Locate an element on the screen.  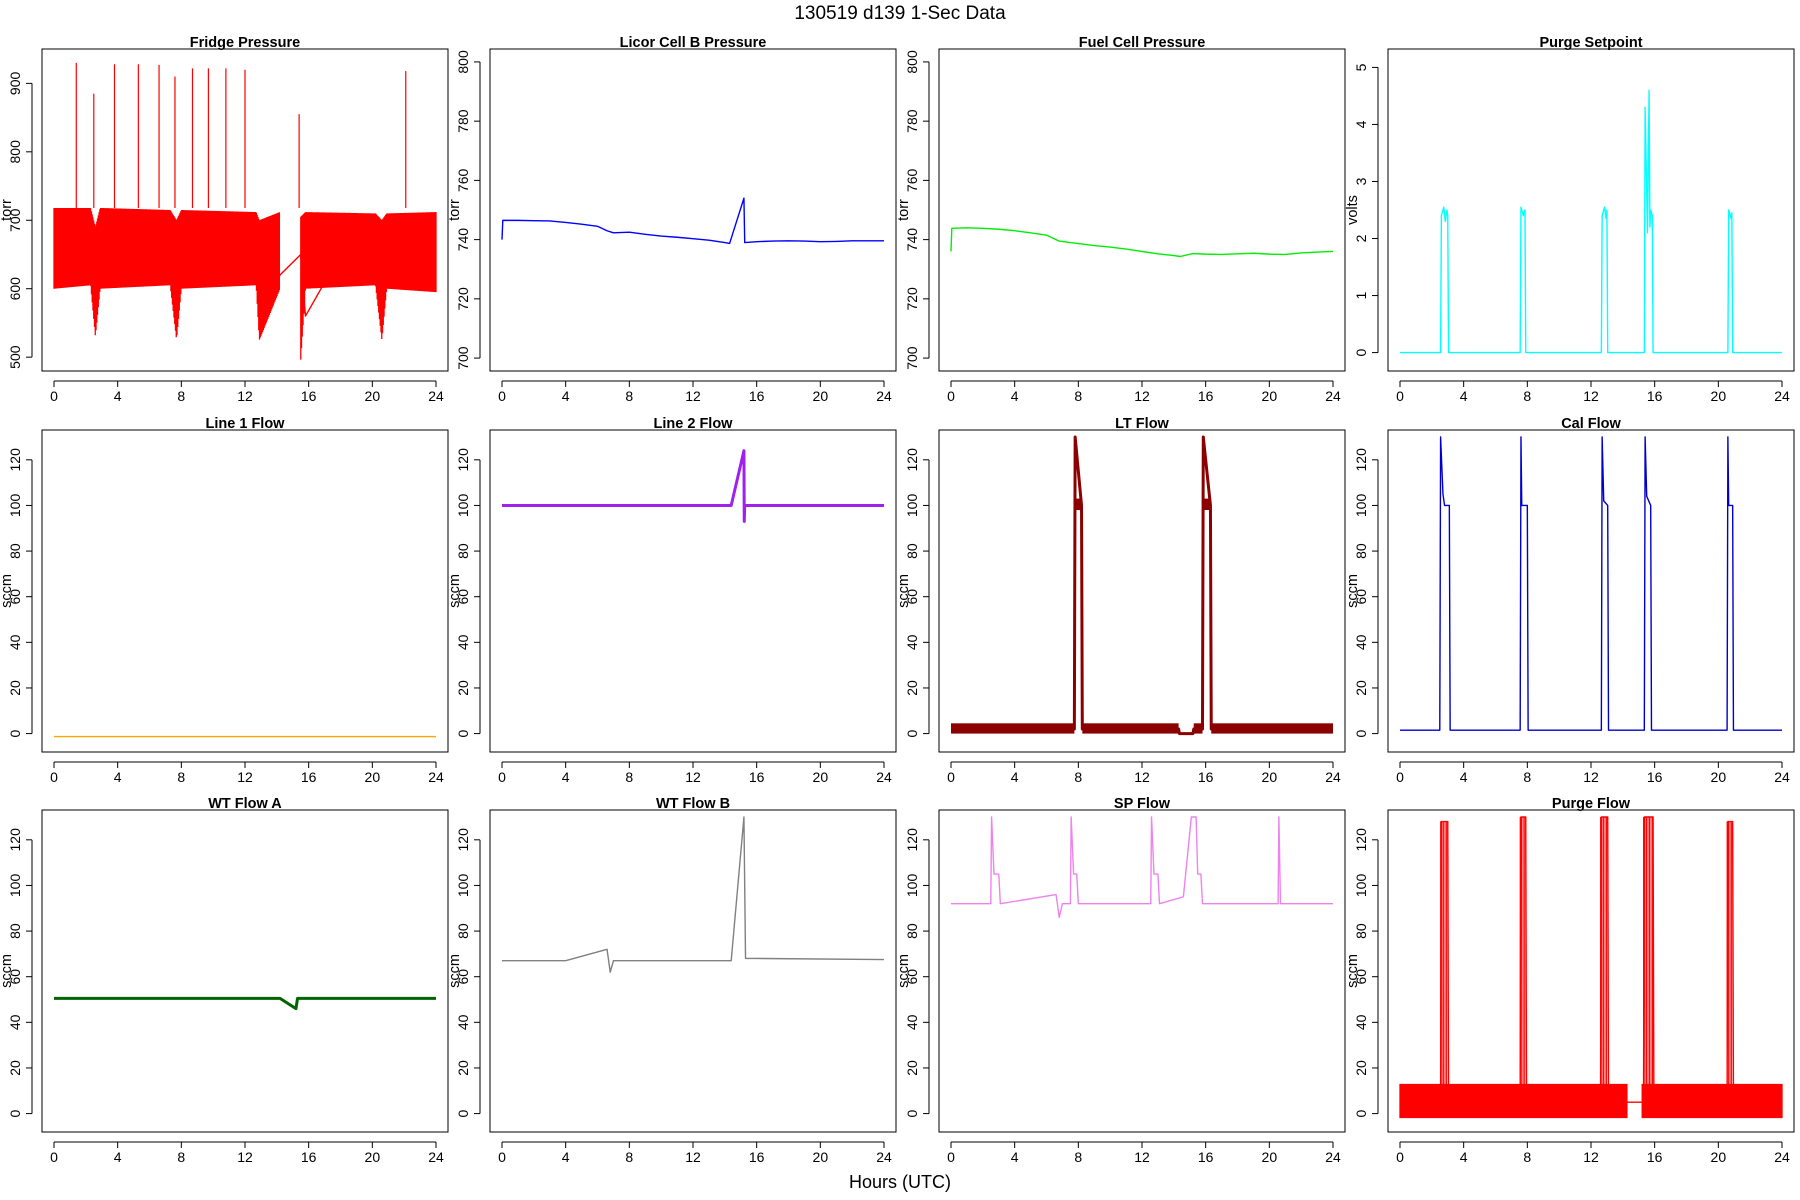
y-tick-label: 60 is located at coordinates (1361, 977).